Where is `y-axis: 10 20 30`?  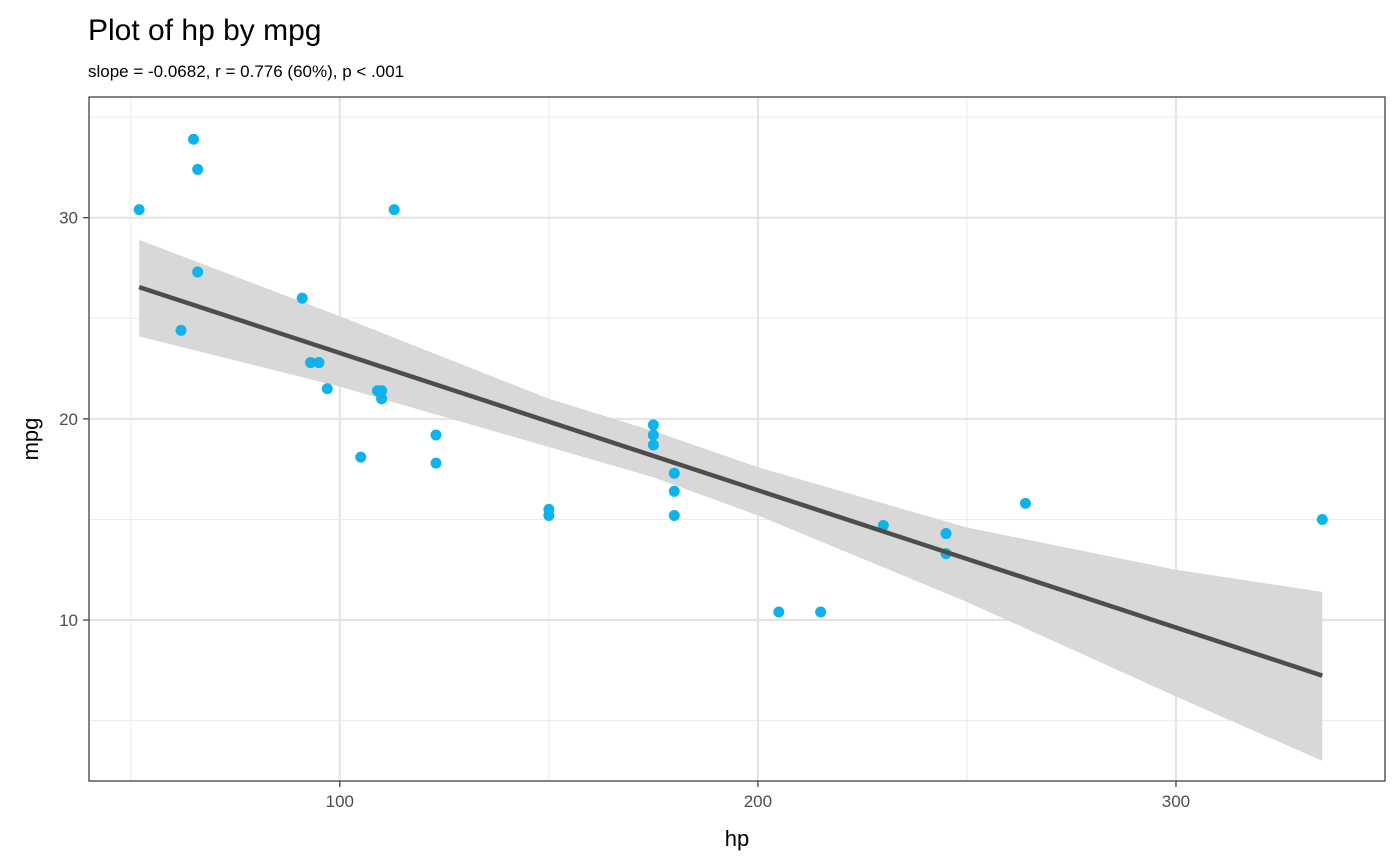
y-axis: 10 20 30 is located at coordinates (74, 419).